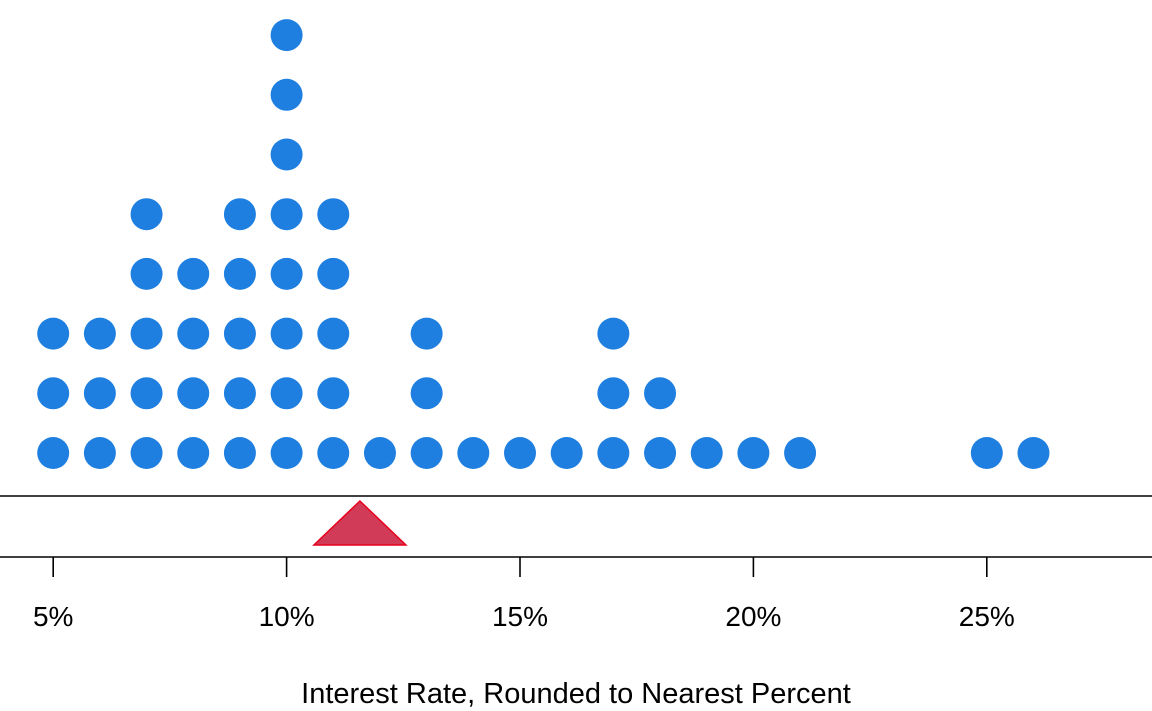 The image size is (1152, 711). Describe the element at coordinates (753, 616) in the screenshot. I see `x-tick-label: 20%` at that location.